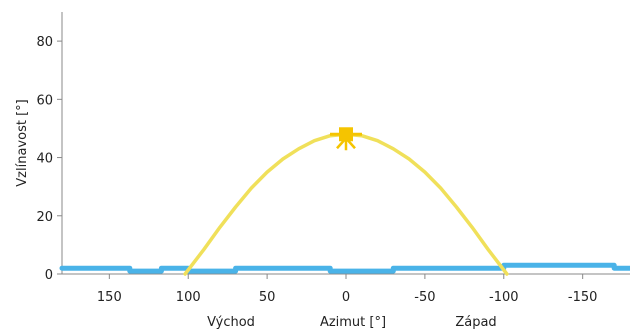 The width and height of the screenshot is (630, 332). Describe the element at coordinates (344, 268) in the screenshot. I see `horizon-line` at that location.